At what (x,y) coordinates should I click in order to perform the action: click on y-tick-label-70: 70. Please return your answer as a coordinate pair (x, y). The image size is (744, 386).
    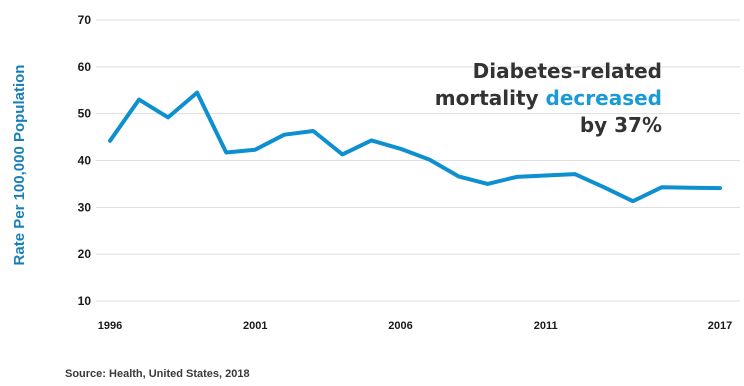
    Looking at the image, I should click on (85, 20).